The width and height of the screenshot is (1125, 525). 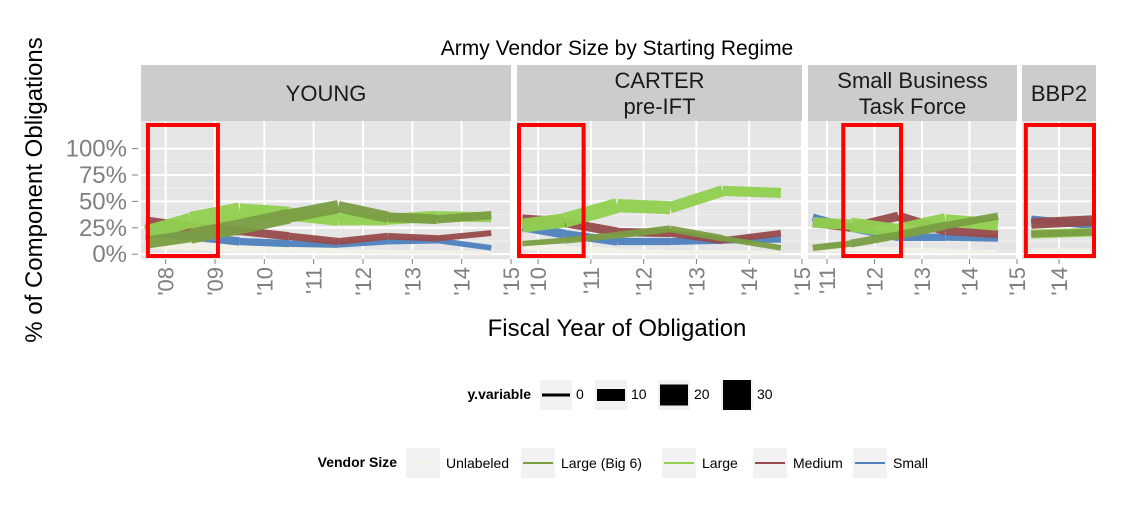 What do you see at coordinates (109, 254) in the screenshot?
I see `y-tick-label: 0%` at bounding box center [109, 254].